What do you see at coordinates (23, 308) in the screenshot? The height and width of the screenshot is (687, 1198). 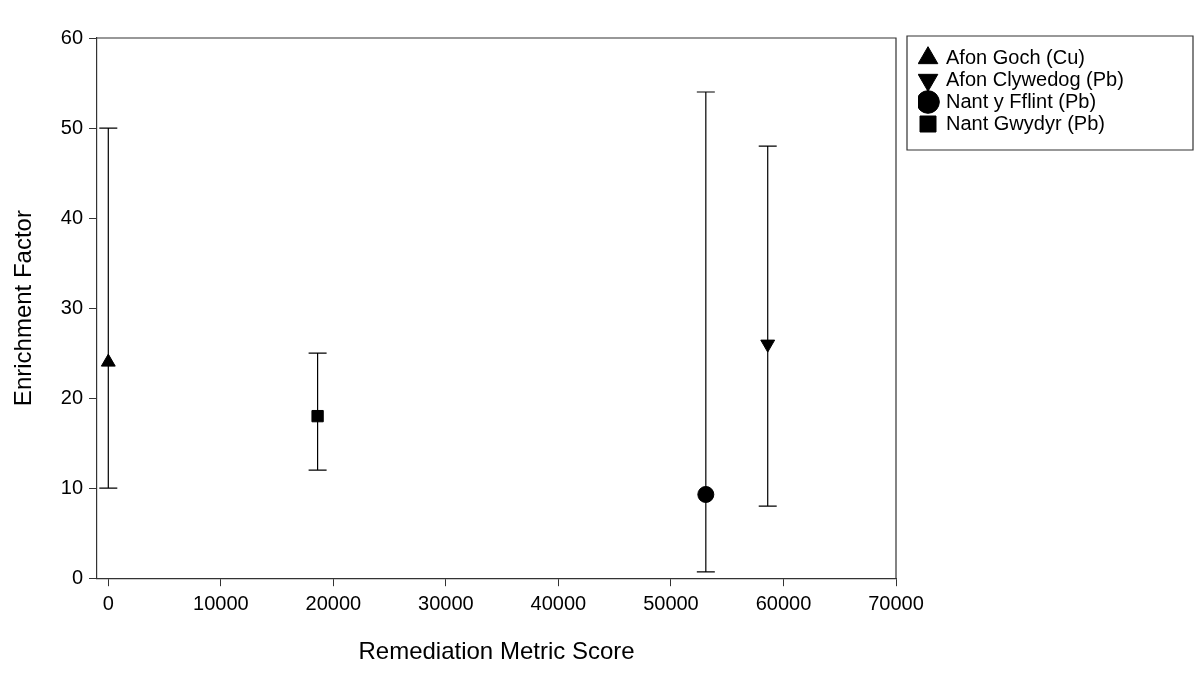 I see `y-axis-title: Enrichment Factor` at bounding box center [23, 308].